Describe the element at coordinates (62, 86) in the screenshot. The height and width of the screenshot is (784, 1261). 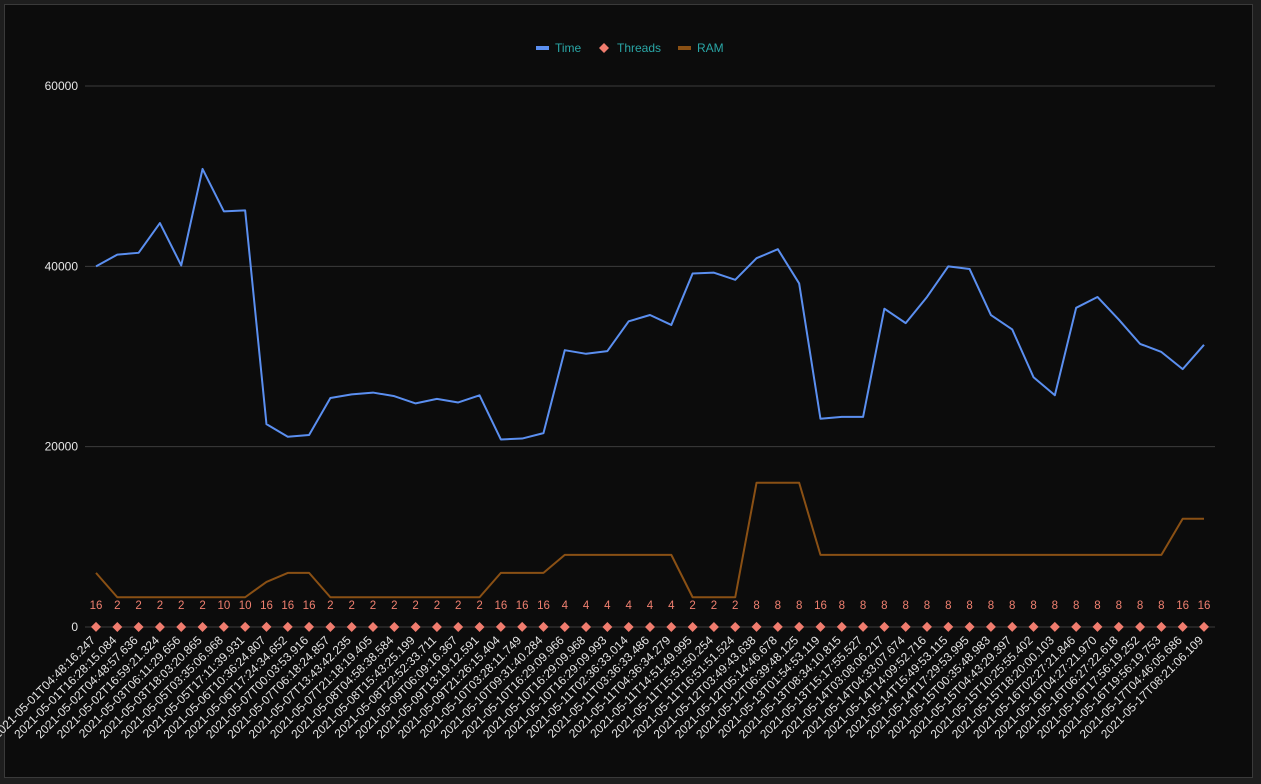
I see `y-tick-label: 60000` at that location.